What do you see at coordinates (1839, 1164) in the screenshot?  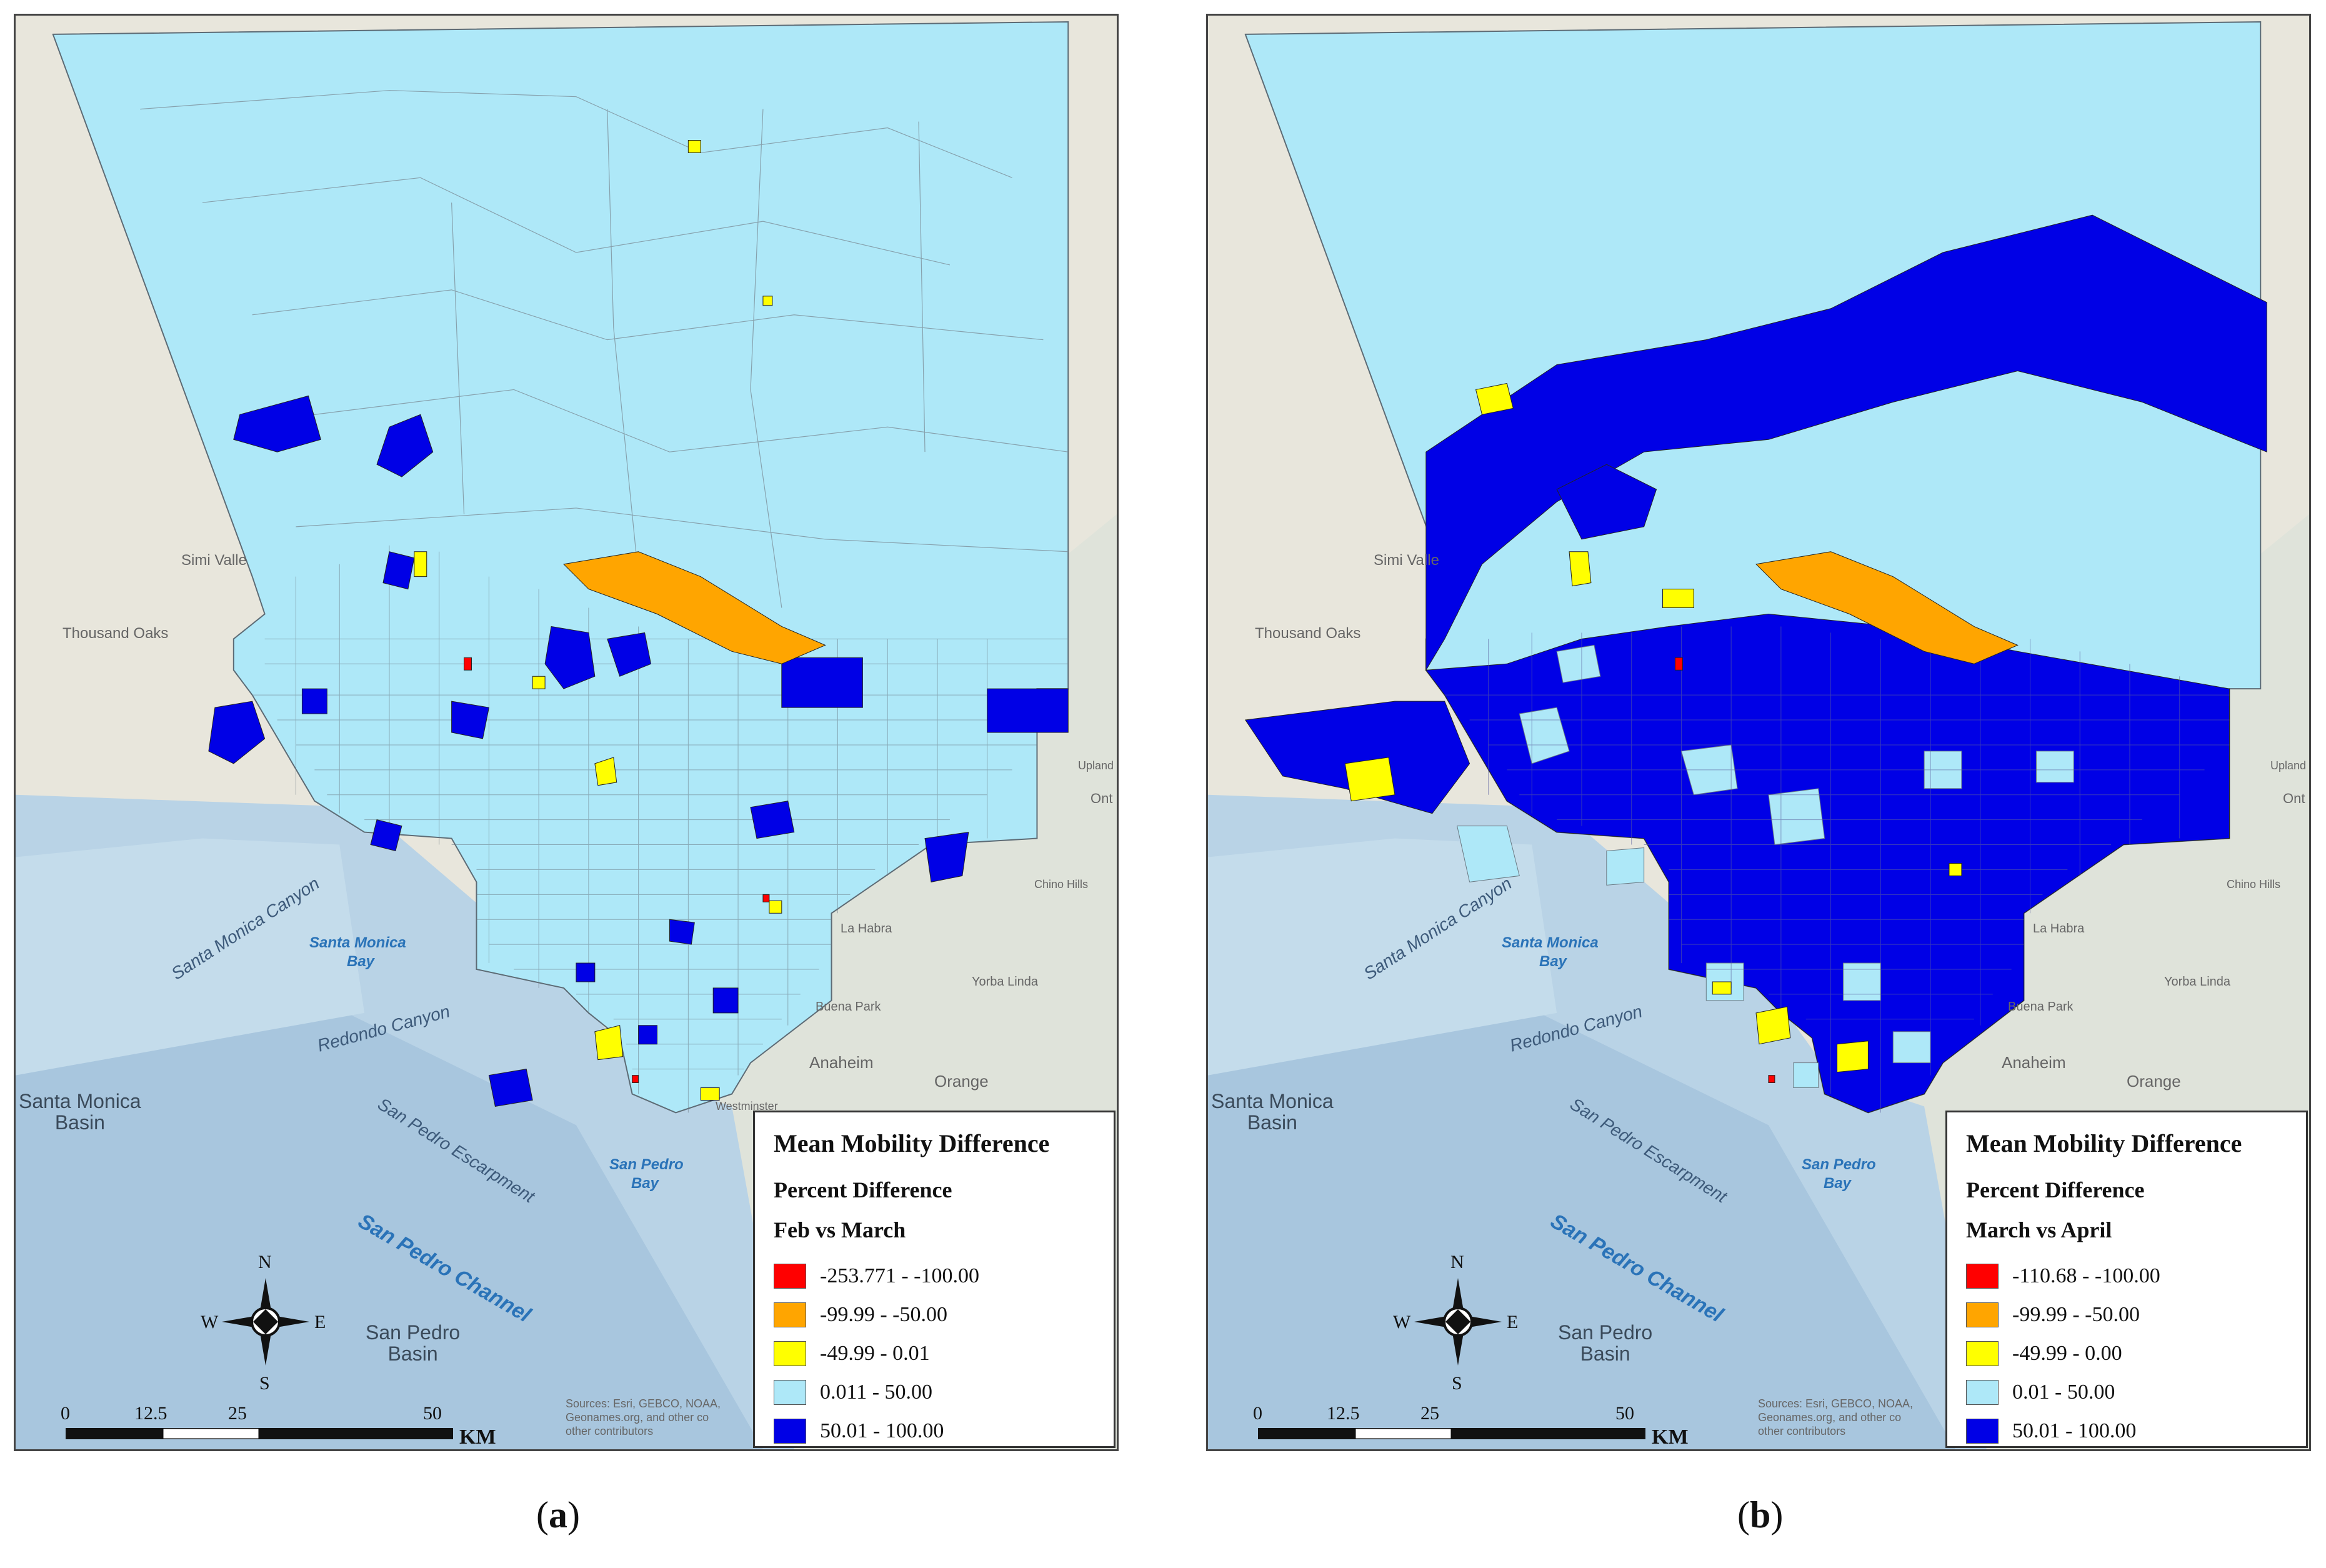 I see `place-label-san-pedro-bay-1: San Pedro` at bounding box center [1839, 1164].